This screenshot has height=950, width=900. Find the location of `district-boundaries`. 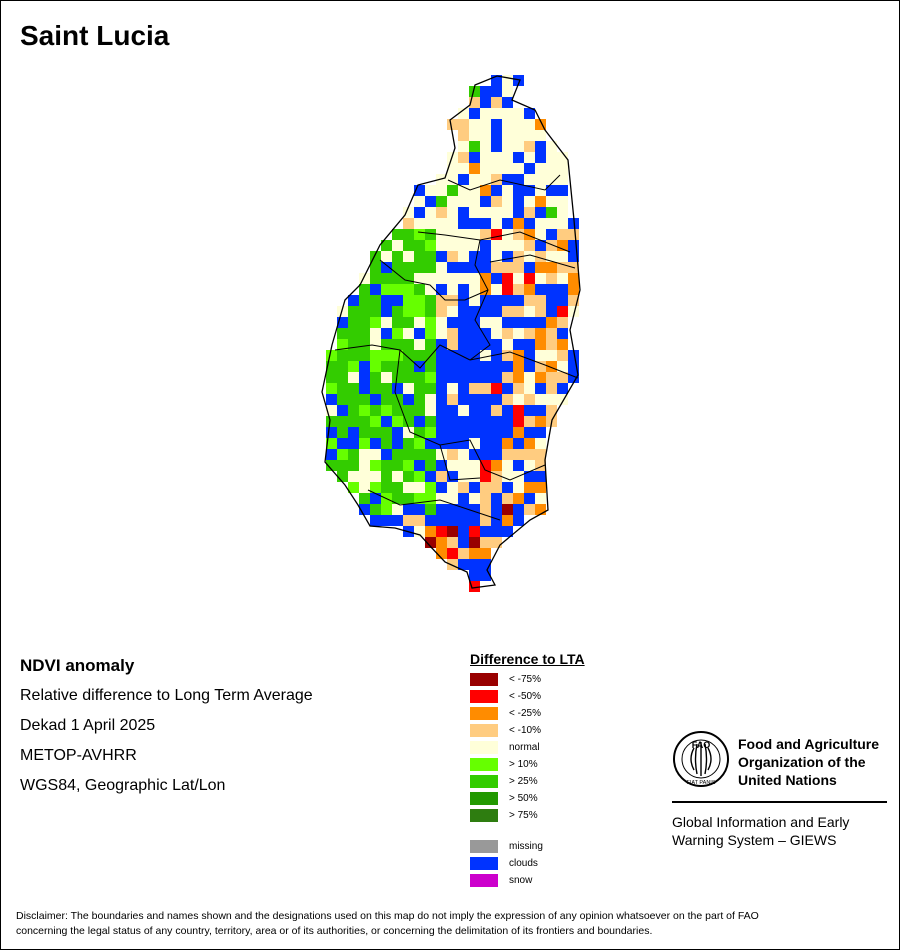

district-boundaries is located at coordinates (456, 347).